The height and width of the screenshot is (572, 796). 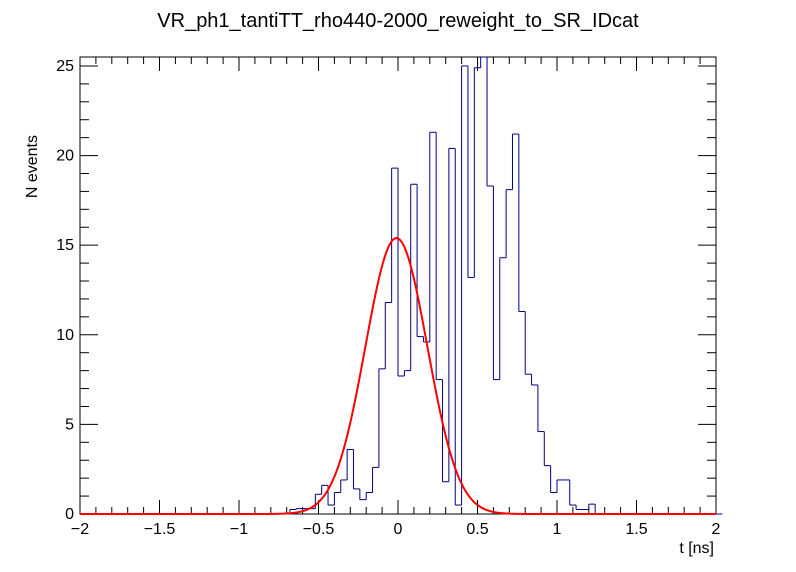 What do you see at coordinates (65, 245) in the screenshot?
I see `y-tick-label: 15` at bounding box center [65, 245].